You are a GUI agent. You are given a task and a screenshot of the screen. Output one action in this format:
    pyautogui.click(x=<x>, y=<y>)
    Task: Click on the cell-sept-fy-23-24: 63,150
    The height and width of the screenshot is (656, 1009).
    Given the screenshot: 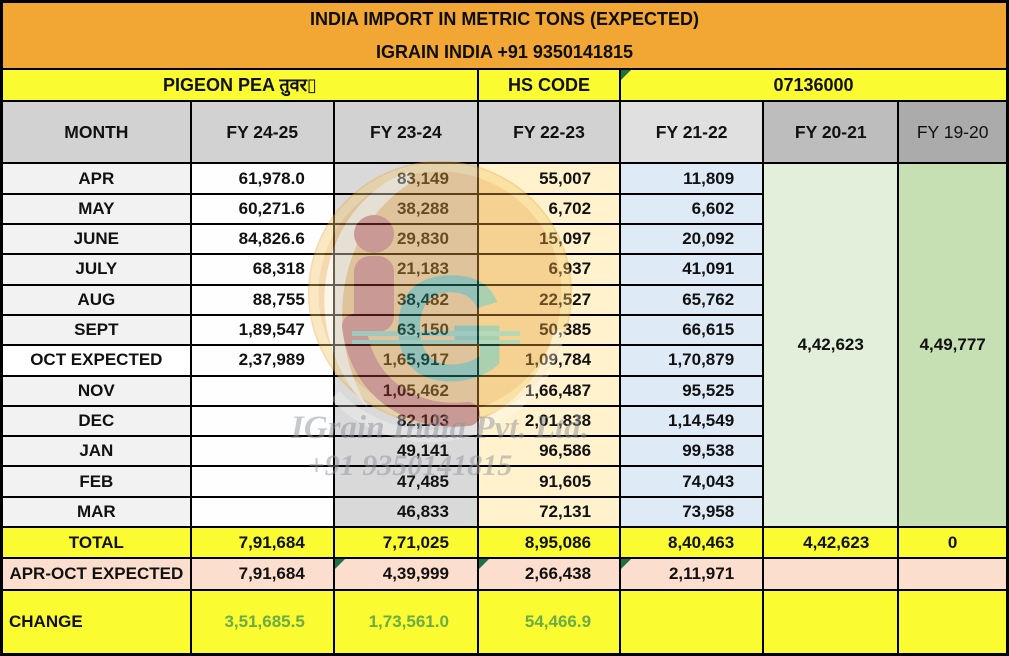 What is the action you would take?
    pyautogui.click(x=405, y=330)
    